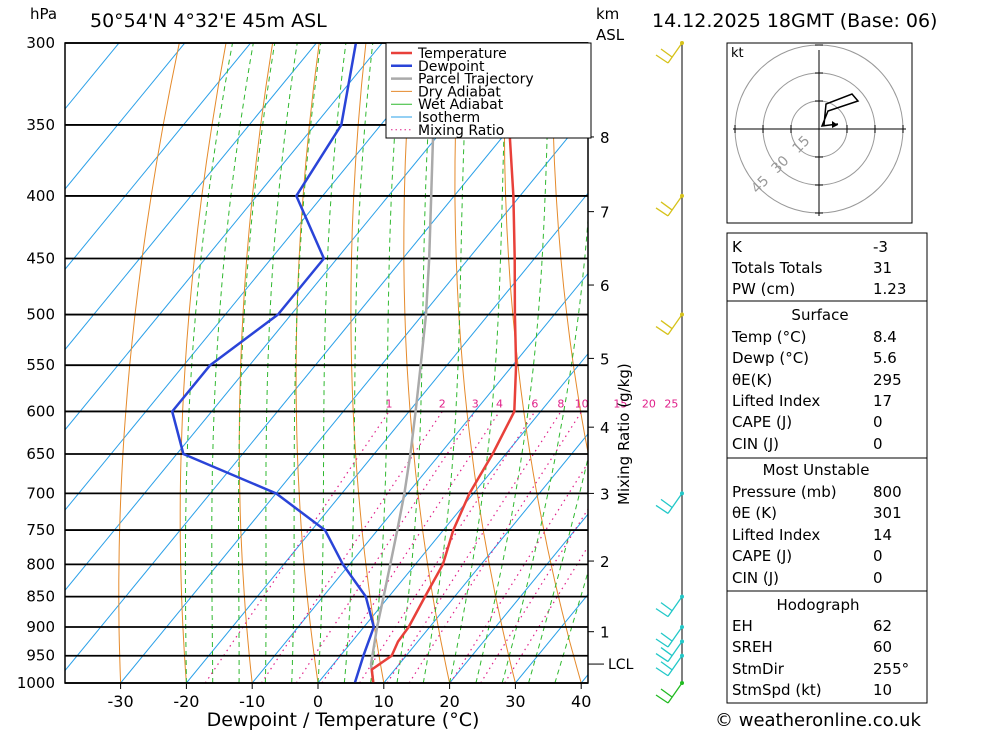 This screenshot has height=733, width=1000. What do you see at coordinates (461, 131) in the screenshot?
I see `legend-label: Mixing Ratio` at bounding box center [461, 131].